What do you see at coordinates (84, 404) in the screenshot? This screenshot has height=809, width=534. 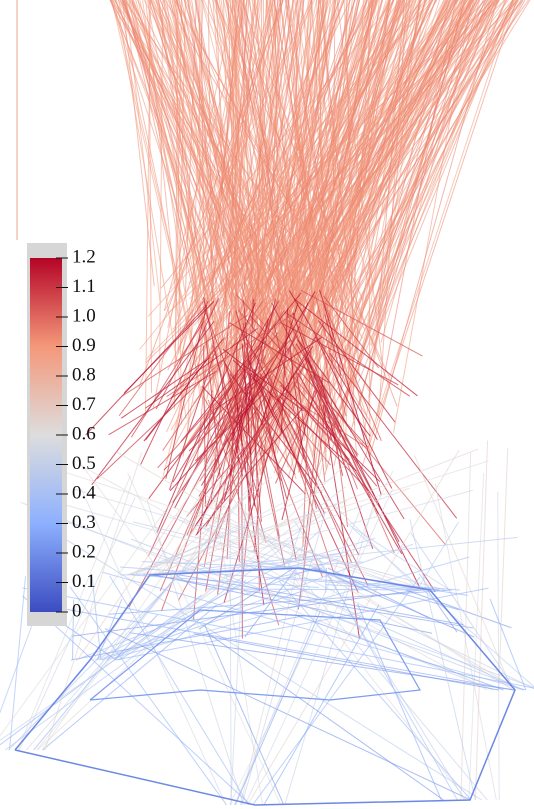 I see `colorbar-tick-label: 0.7` at bounding box center [84, 404].